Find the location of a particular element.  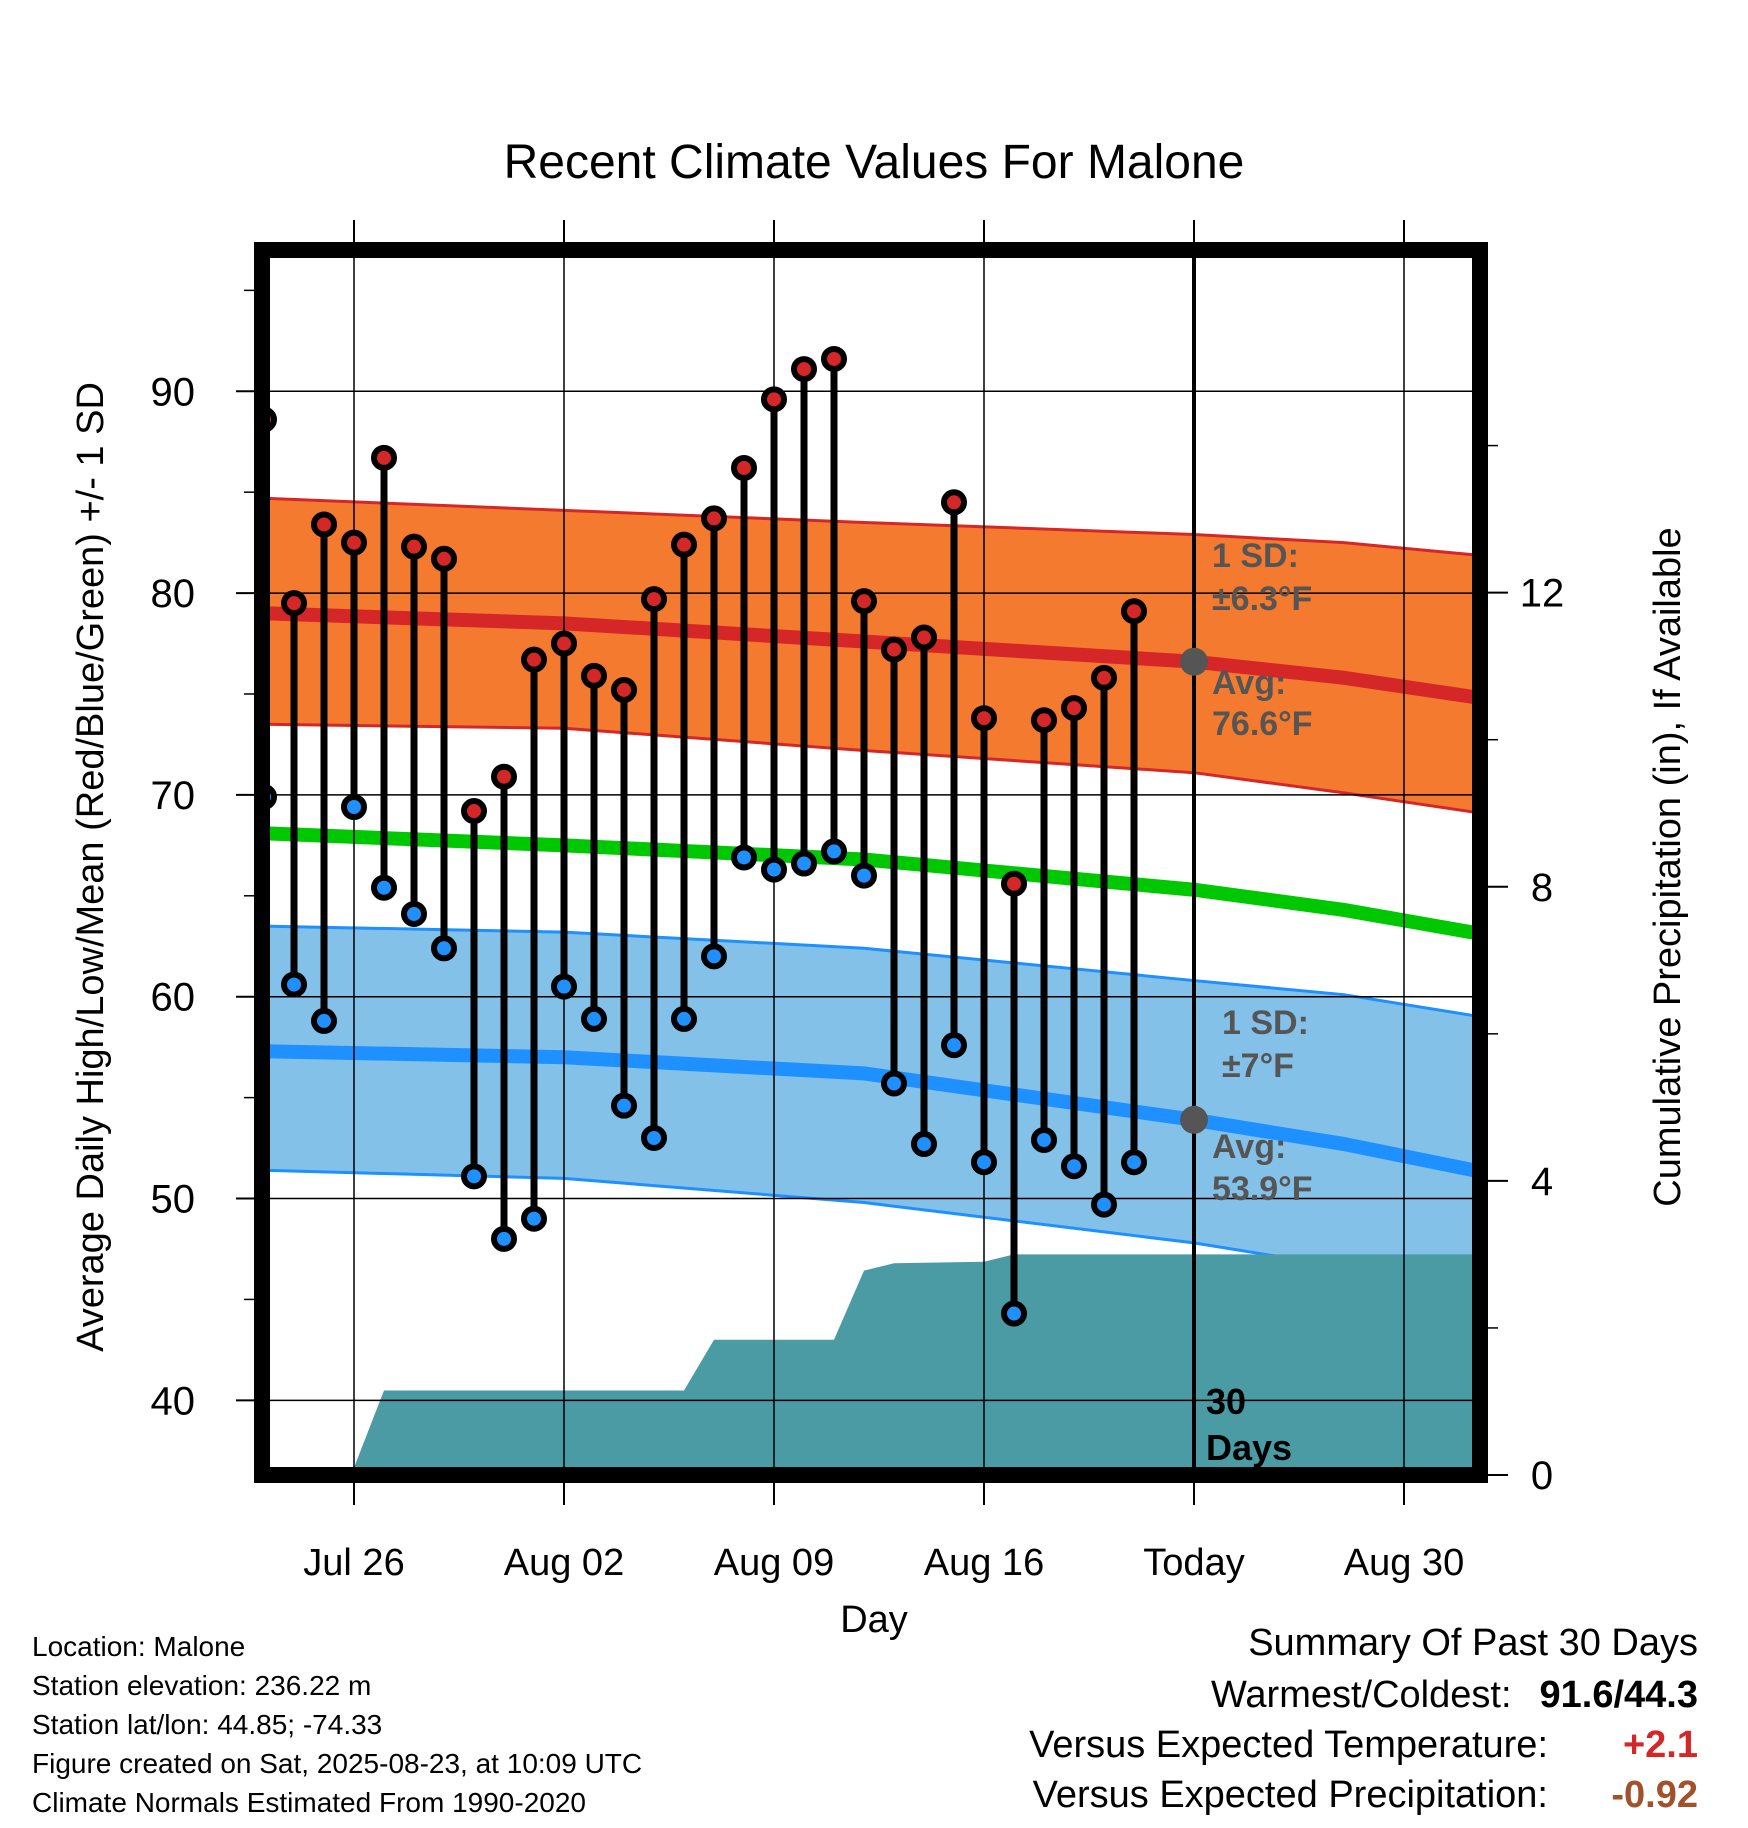

low-avg-marker is located at coordinates (1194, 1119).